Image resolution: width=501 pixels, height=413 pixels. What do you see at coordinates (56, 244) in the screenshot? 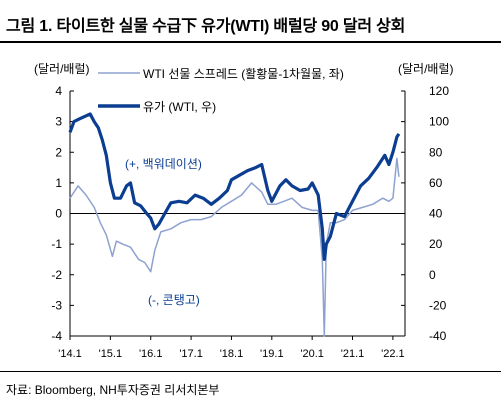
I see `left-tick-label: -1` at bounding box center [56, 244].